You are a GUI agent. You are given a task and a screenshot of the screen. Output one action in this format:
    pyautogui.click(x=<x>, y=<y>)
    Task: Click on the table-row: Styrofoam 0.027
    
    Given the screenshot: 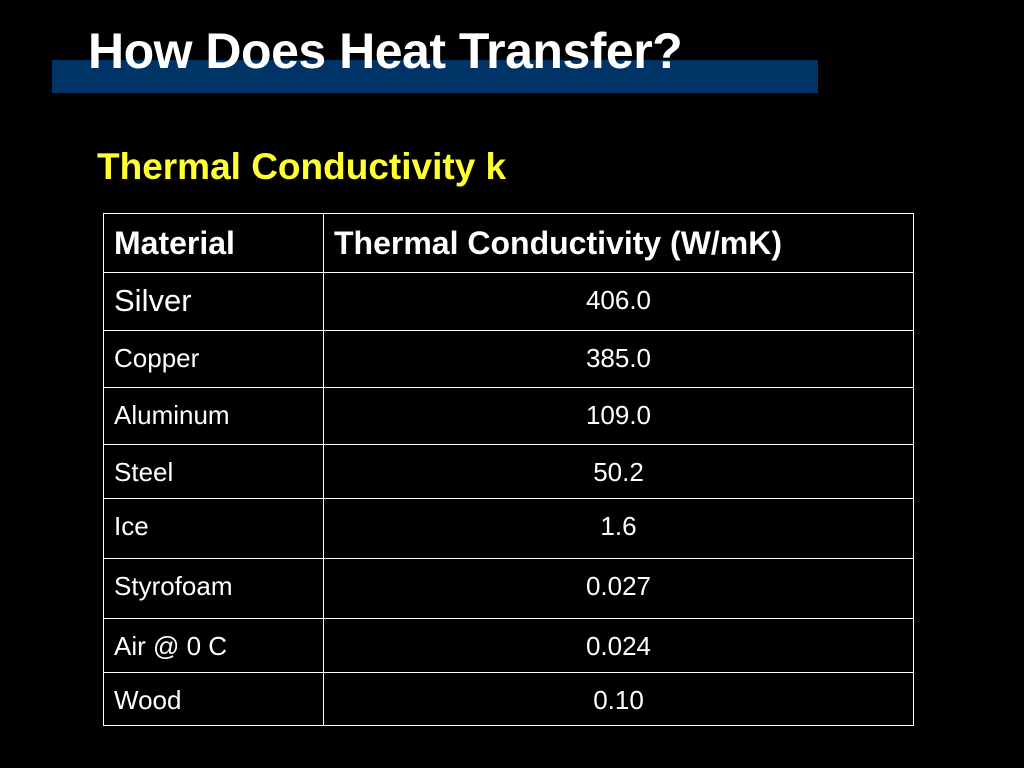 What is the action you would take?
    pyautogui.click(x=508, y=588)
    